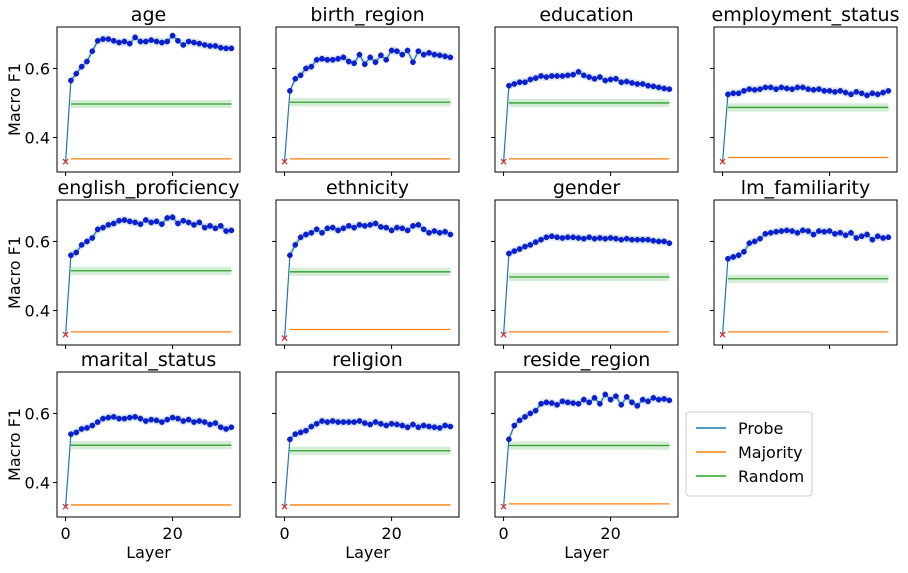 The width and height of the screenshot is (908, 573). What do you see at coordinates (586, 15) in the screenshot?
I see `subplot-title: education` at bounding box center [586, 15].